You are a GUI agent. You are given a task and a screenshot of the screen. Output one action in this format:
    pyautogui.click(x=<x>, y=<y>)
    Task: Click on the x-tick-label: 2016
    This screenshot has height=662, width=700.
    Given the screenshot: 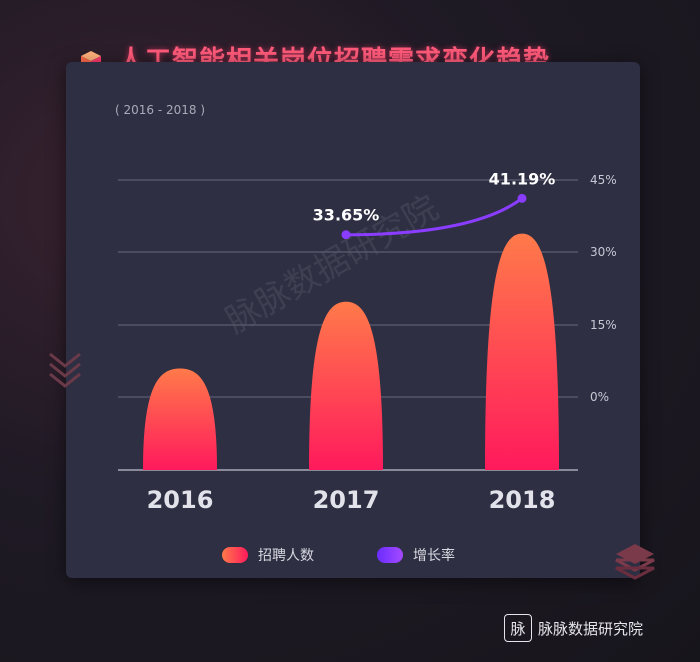 What is the action you would take?
    pyautogui.click(x=180, y=500)
    